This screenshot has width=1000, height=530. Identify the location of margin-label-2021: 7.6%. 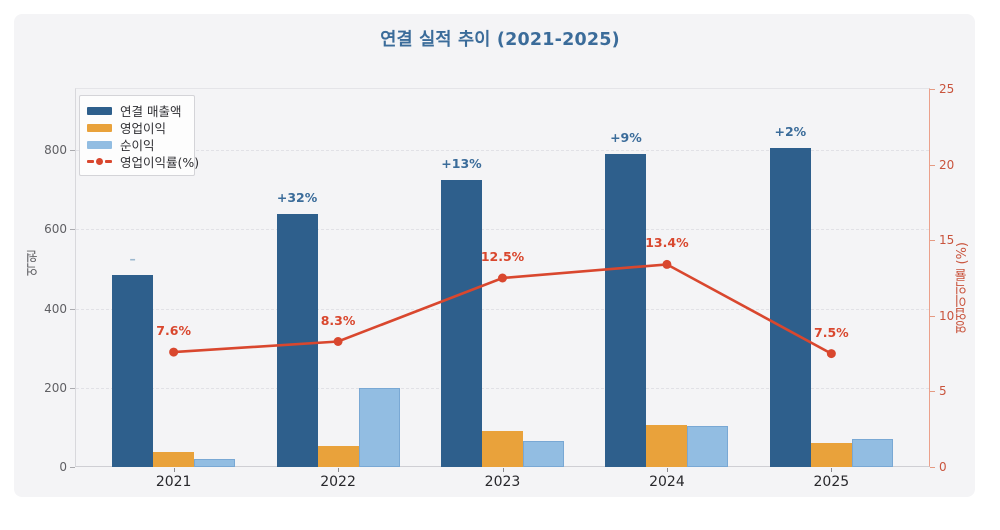
(173, 331).